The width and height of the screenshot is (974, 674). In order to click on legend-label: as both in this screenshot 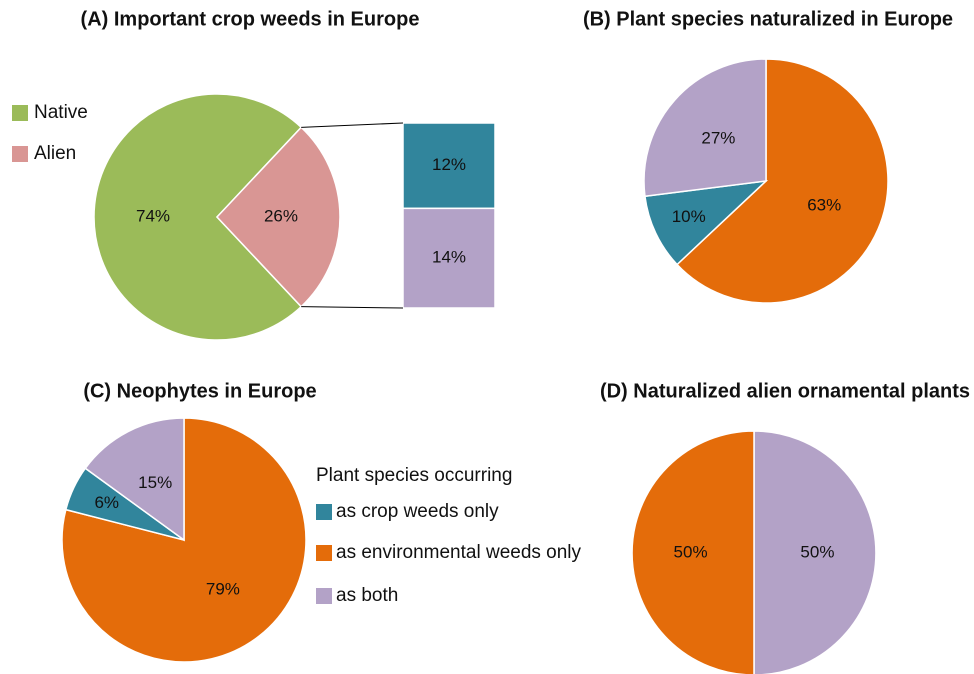, I will do `click(367, 595)`.